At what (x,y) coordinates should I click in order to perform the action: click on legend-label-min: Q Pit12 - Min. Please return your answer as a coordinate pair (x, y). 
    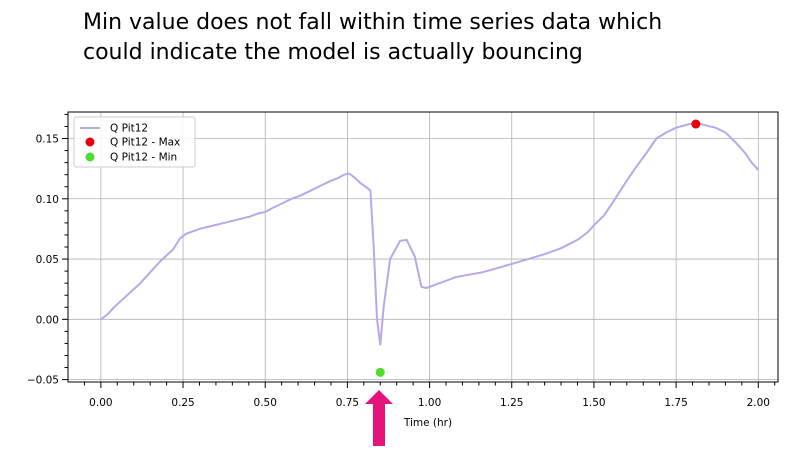
    Looking at the image, I should click on (143, 158).